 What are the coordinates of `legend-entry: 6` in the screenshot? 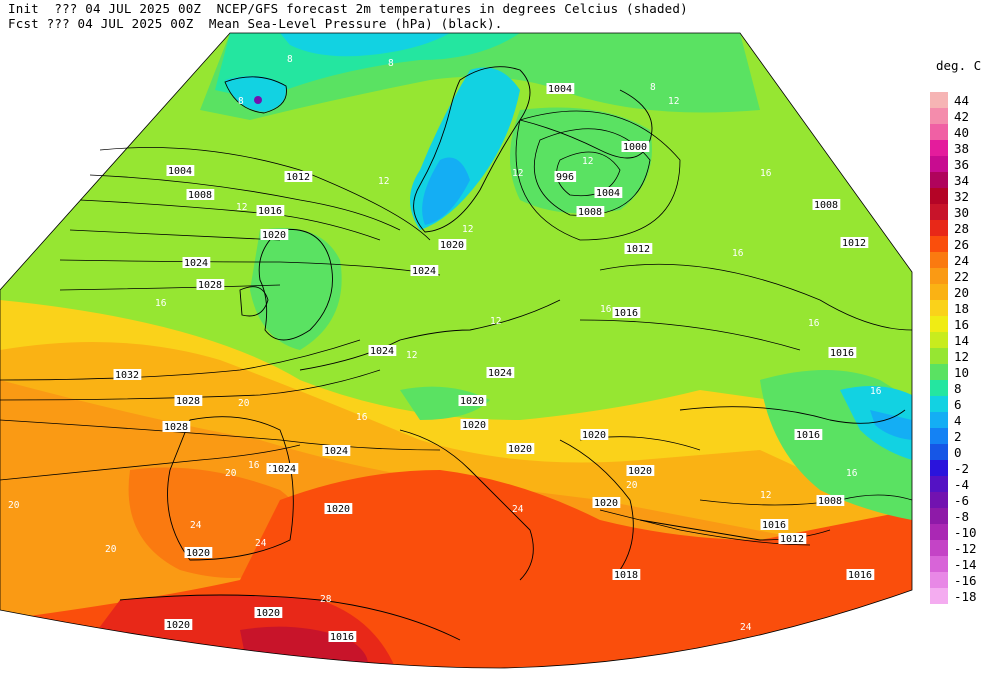 It's located at (962, 404).